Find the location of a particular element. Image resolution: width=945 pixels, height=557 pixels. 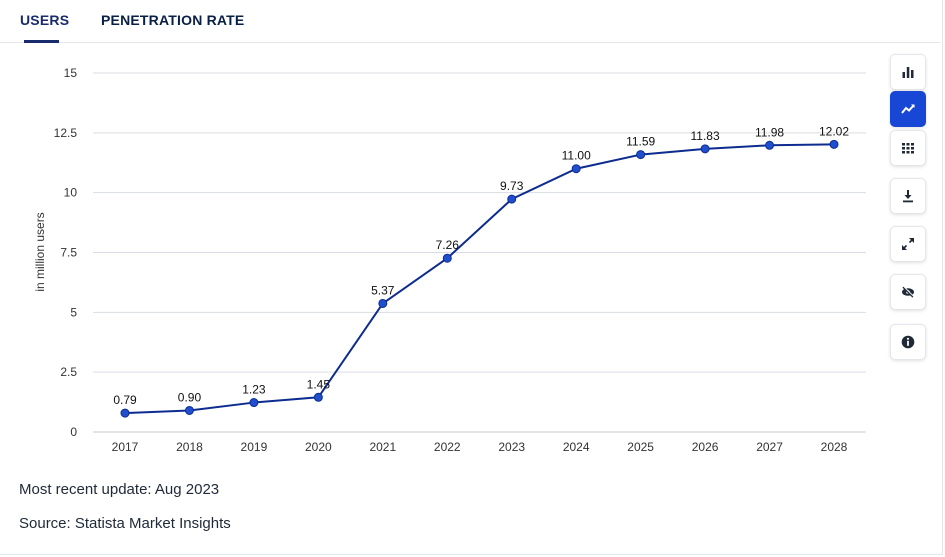

y-tick-label: 10 is located at coordinates (71, 193).